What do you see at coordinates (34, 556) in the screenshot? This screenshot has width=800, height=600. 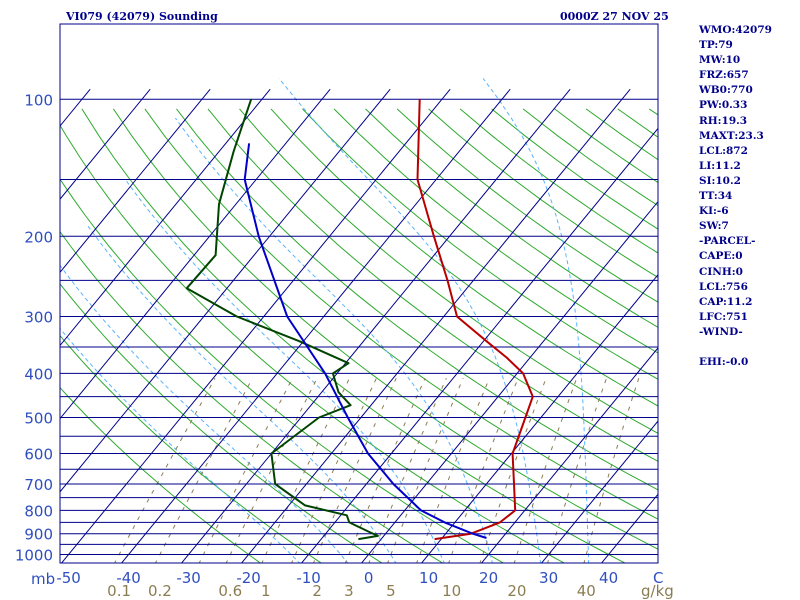 I see `pressure-tick-label: 1000` at bounding box center [34, 556].